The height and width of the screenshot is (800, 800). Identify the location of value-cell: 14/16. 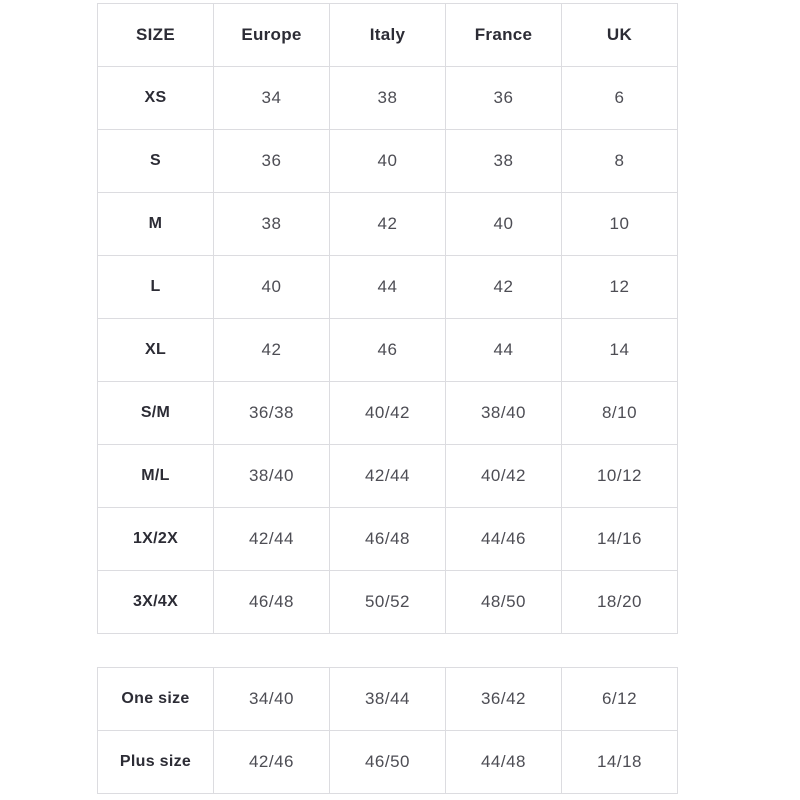
(619, 539).